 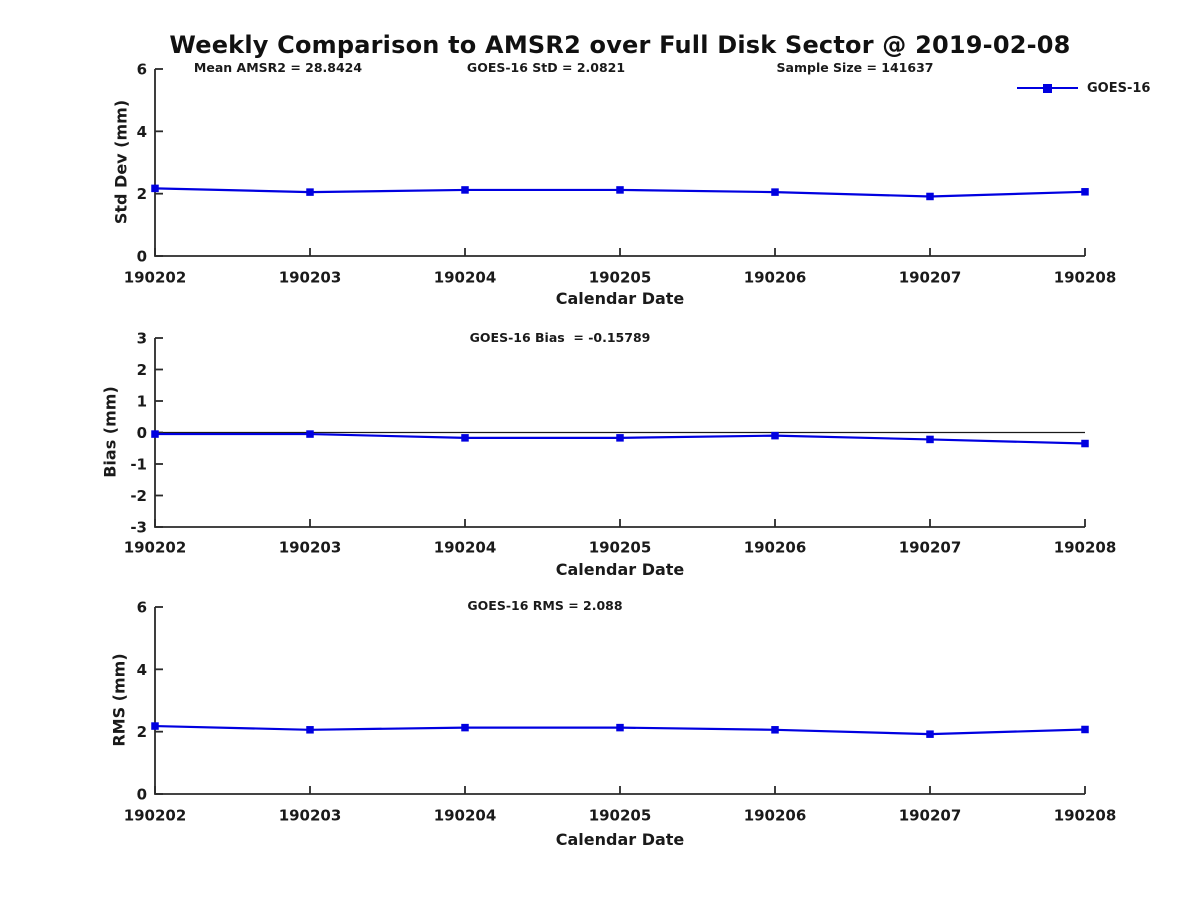 What do you see at coordinates (110, 432) in the screenshot?
I see `ylabel-bias: Bias (mm)` at bounding box center [110, 432].